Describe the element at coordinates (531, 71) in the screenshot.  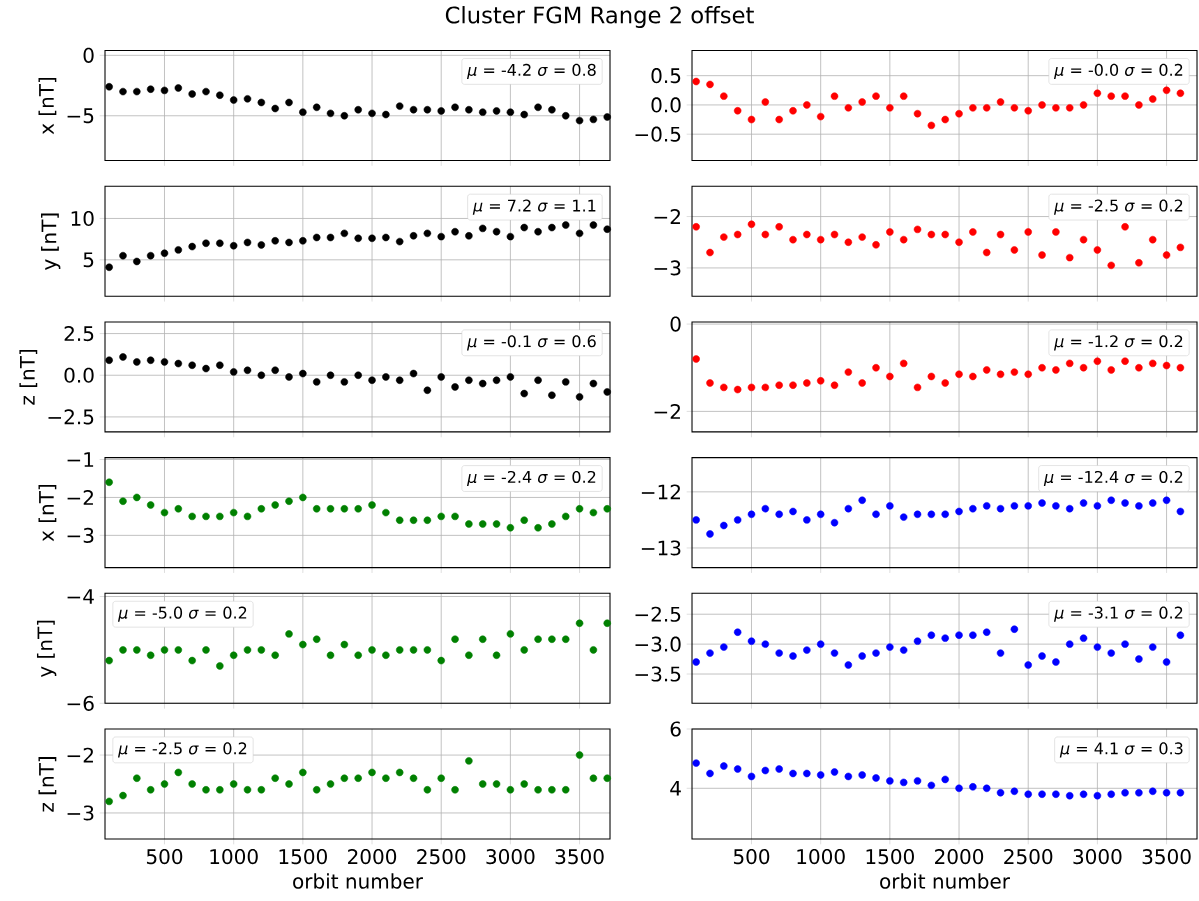
I see `annotation: μ = -4.2 σ = 0.8` at that location.